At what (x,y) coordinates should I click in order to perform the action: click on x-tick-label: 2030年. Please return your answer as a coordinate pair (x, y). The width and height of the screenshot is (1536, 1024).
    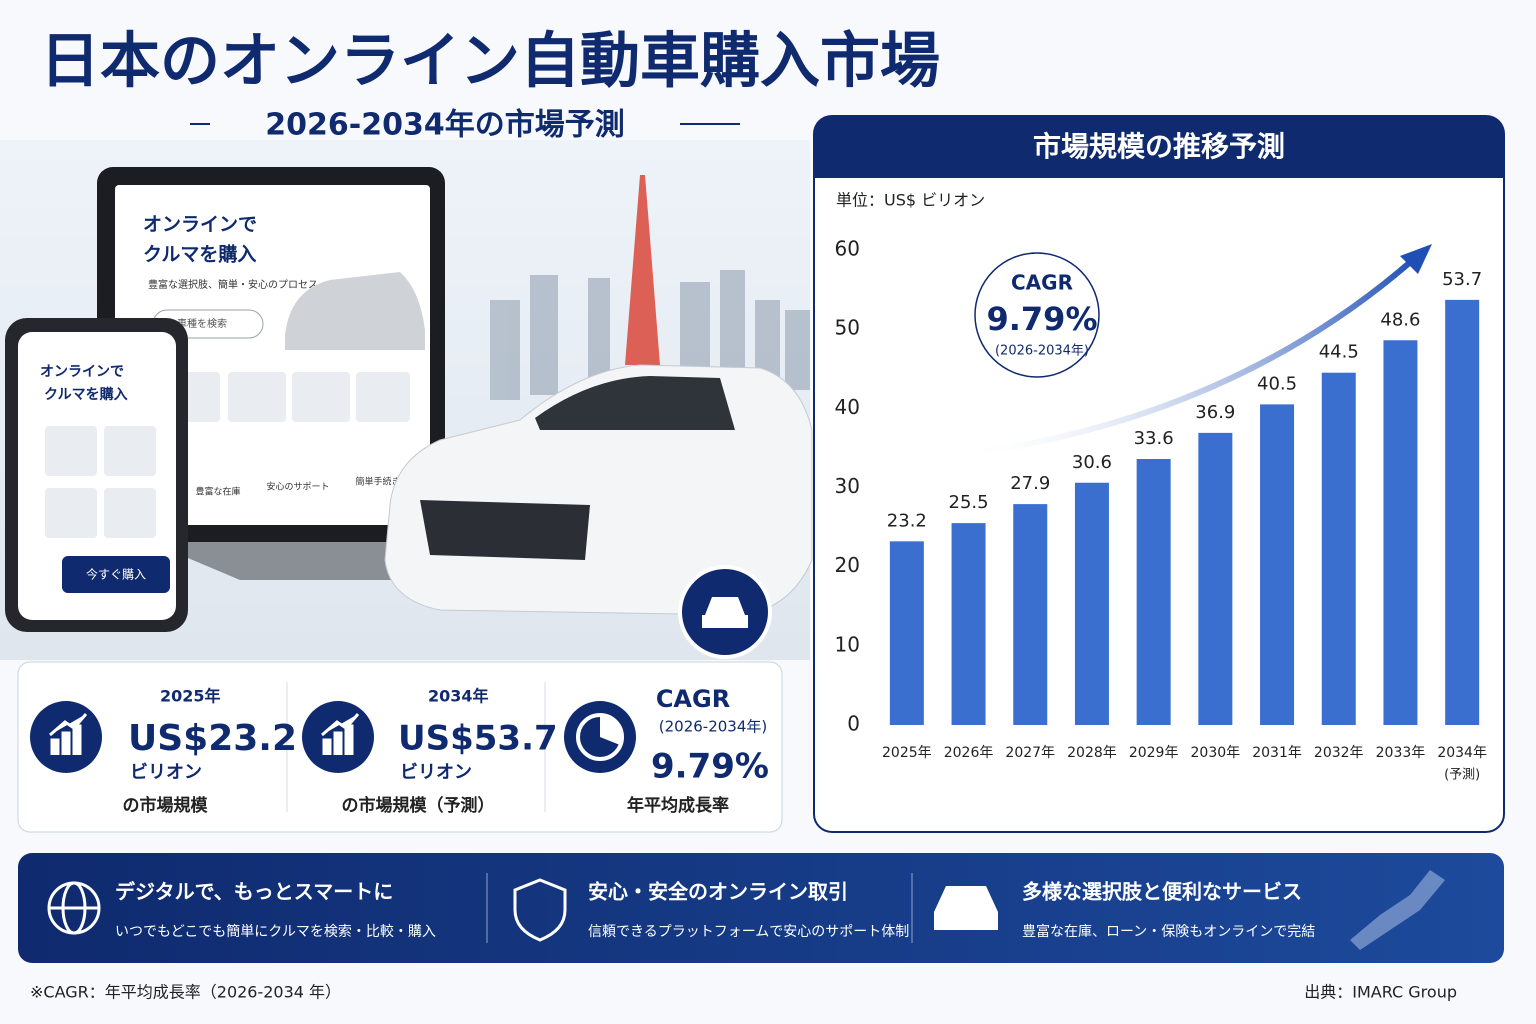
    Looking at the image, I should click on (1216, 753).